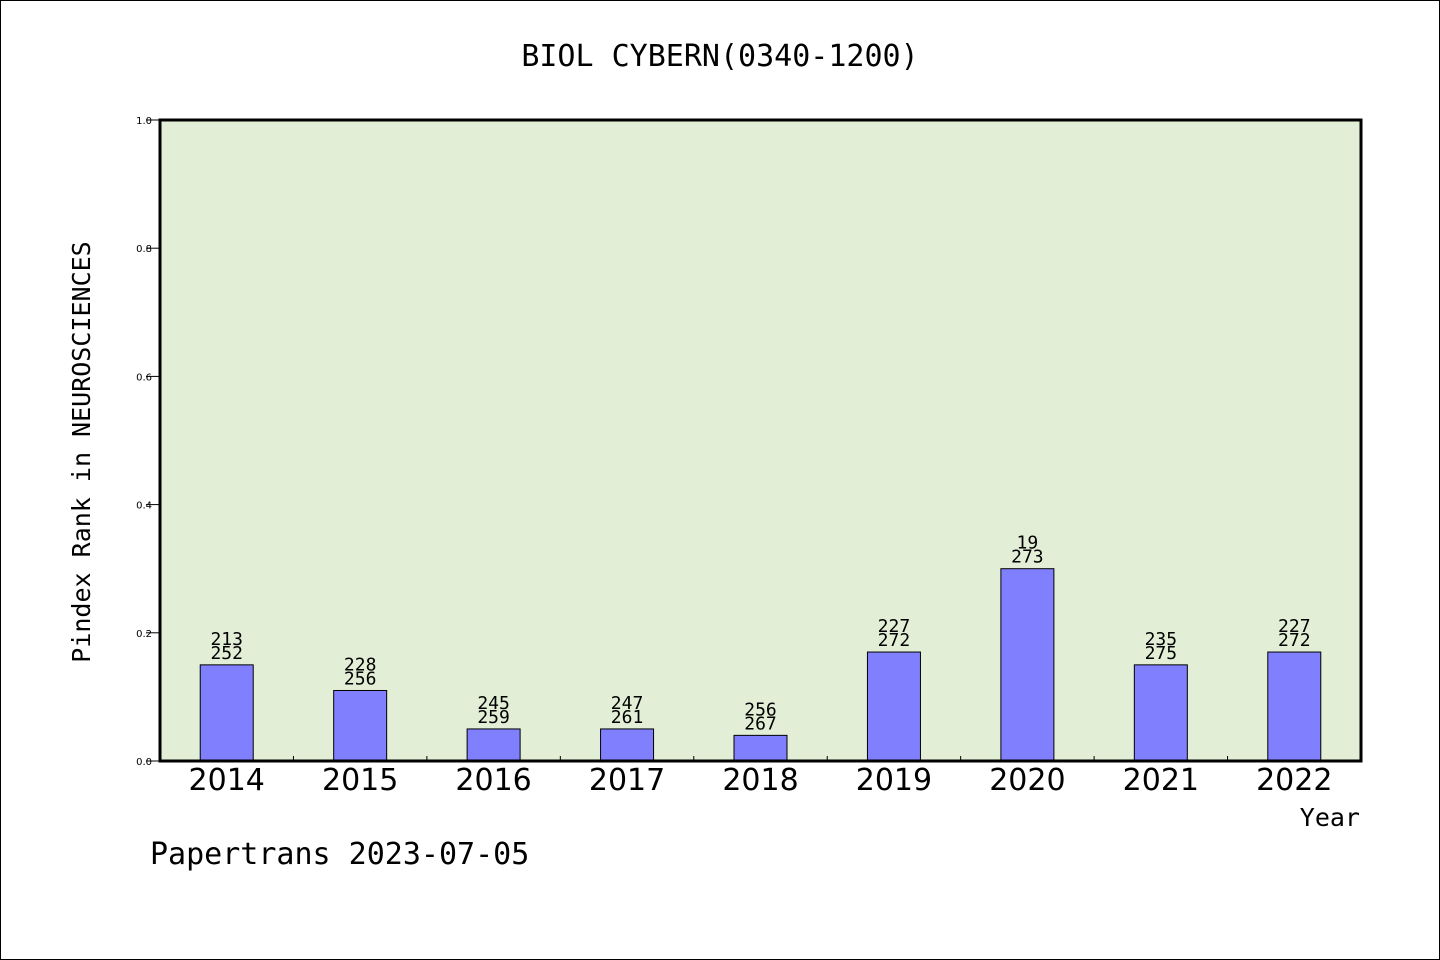 This screenshot has height=960, width=1440. I want to click on total-label-2019: 272, so click(894, 640).